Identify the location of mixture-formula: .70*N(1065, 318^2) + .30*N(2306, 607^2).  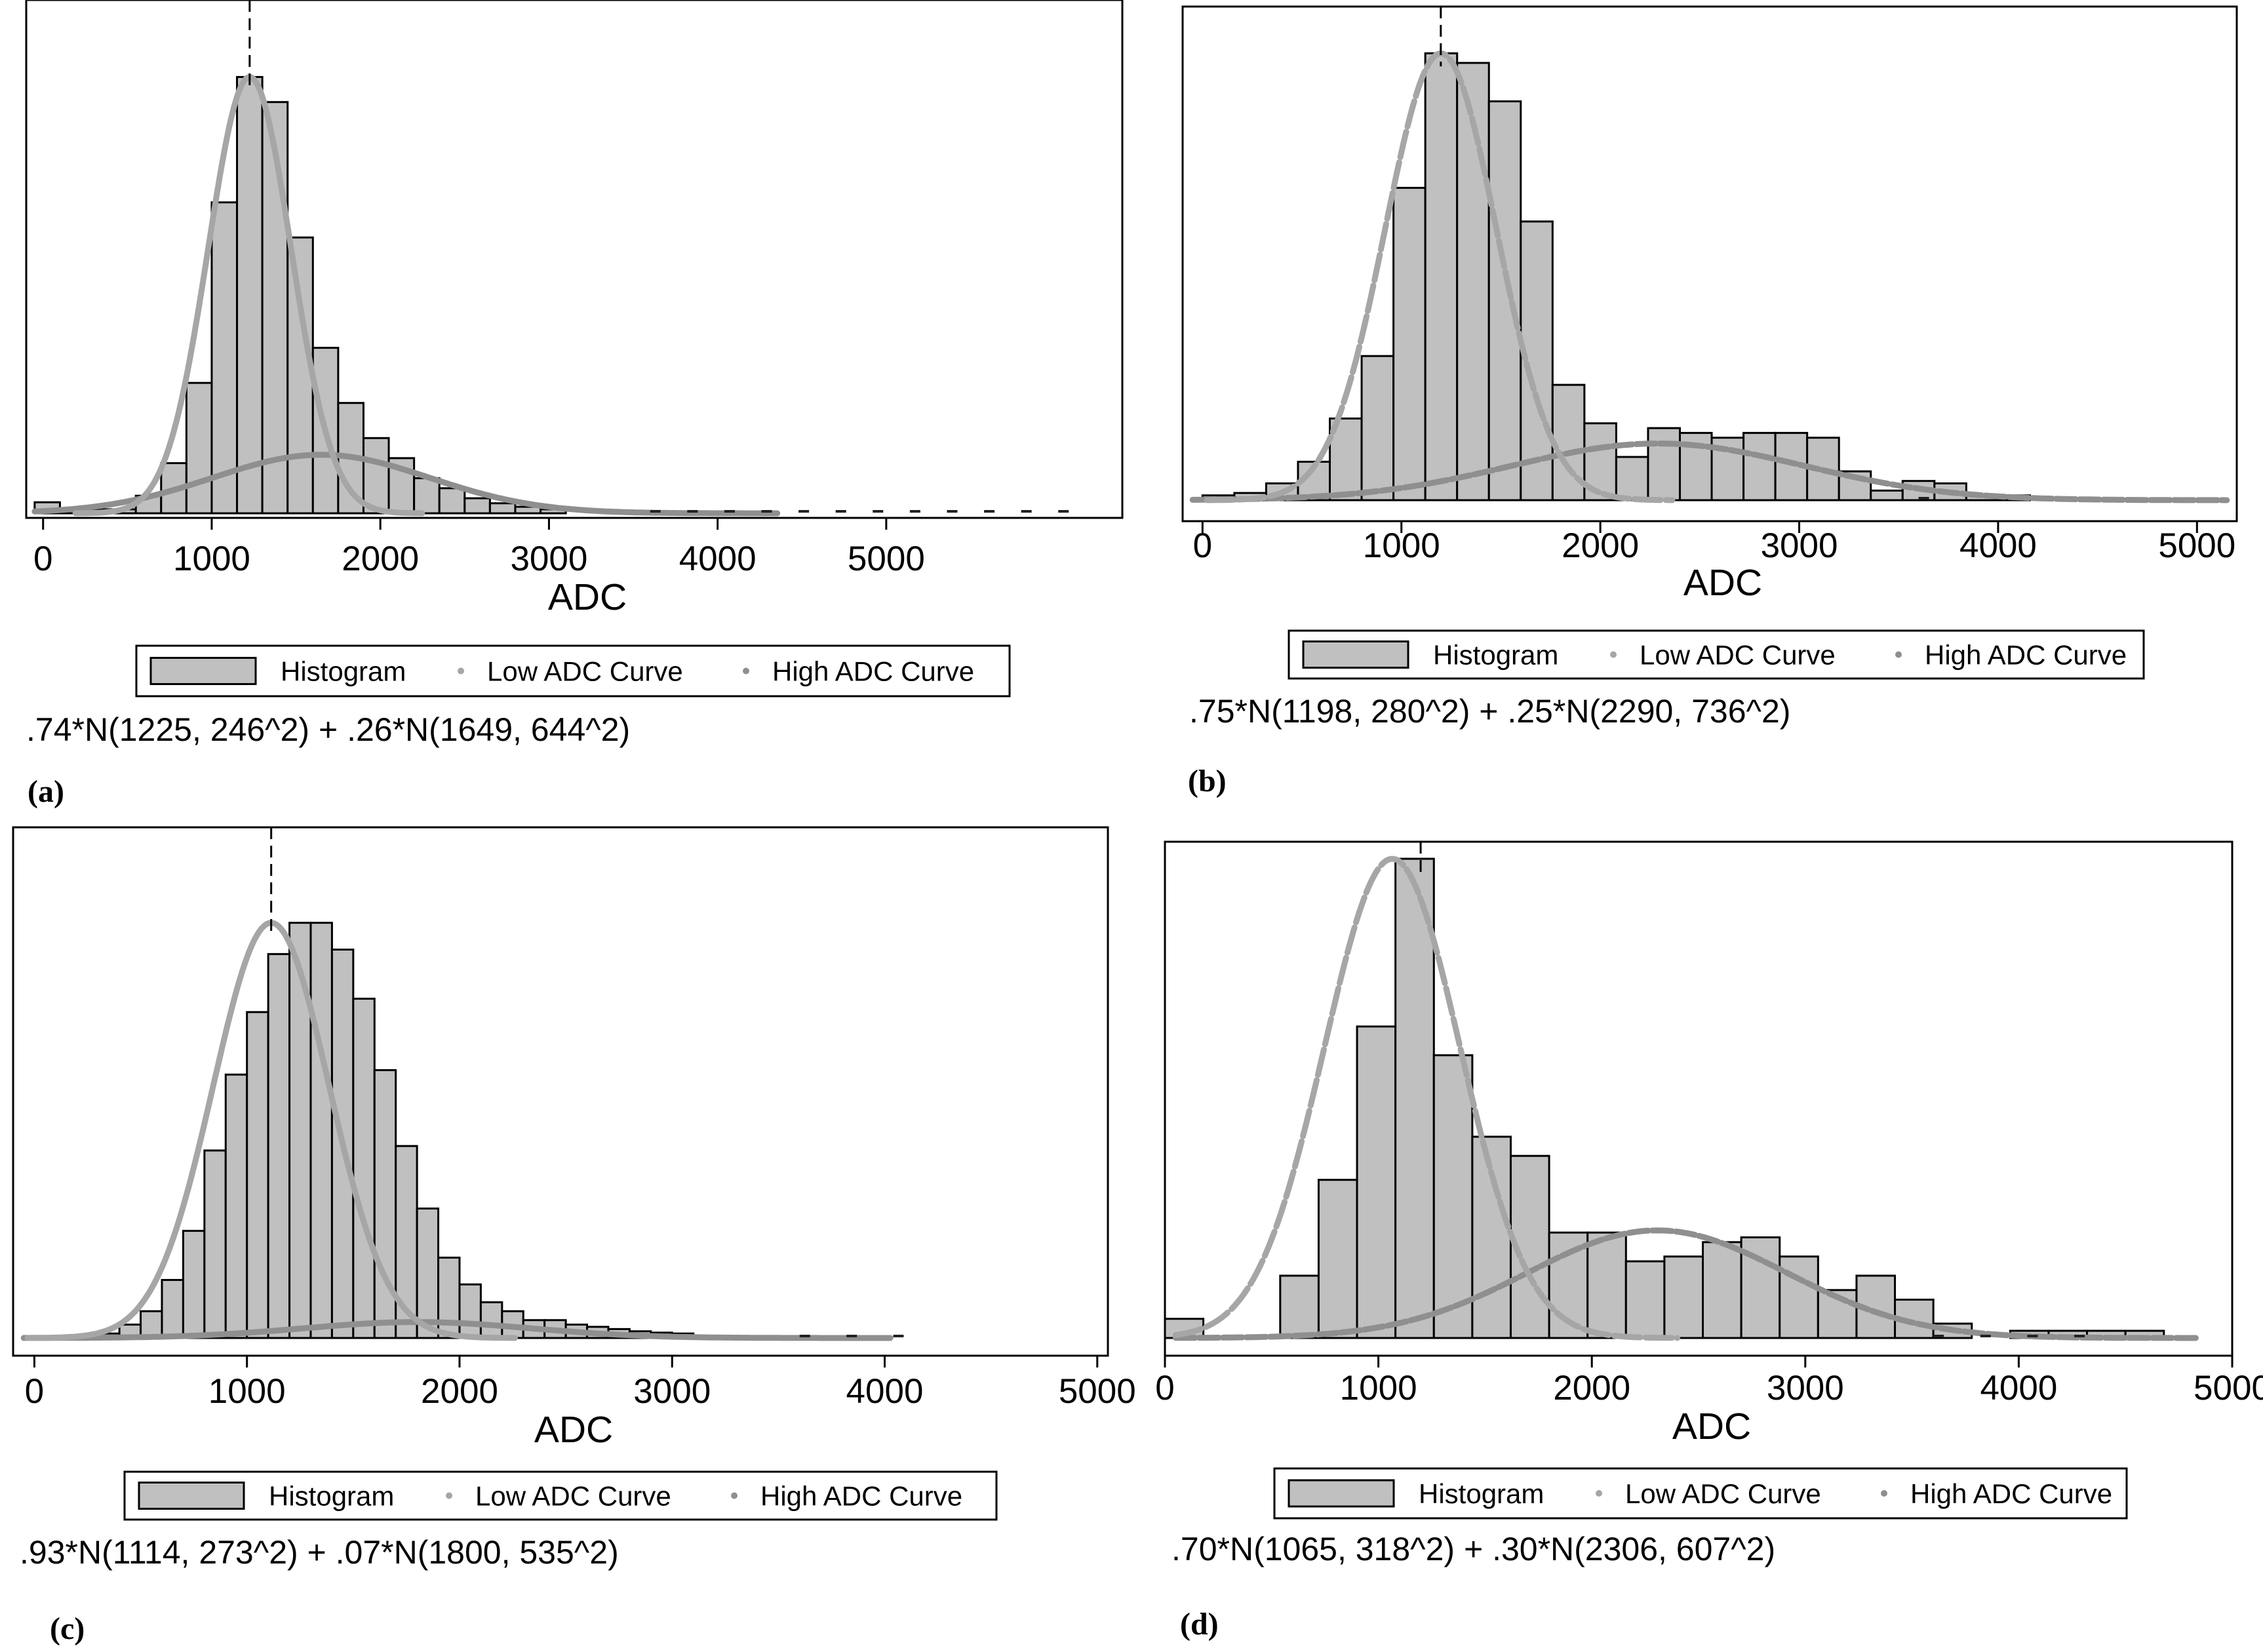
(1473, 1549).